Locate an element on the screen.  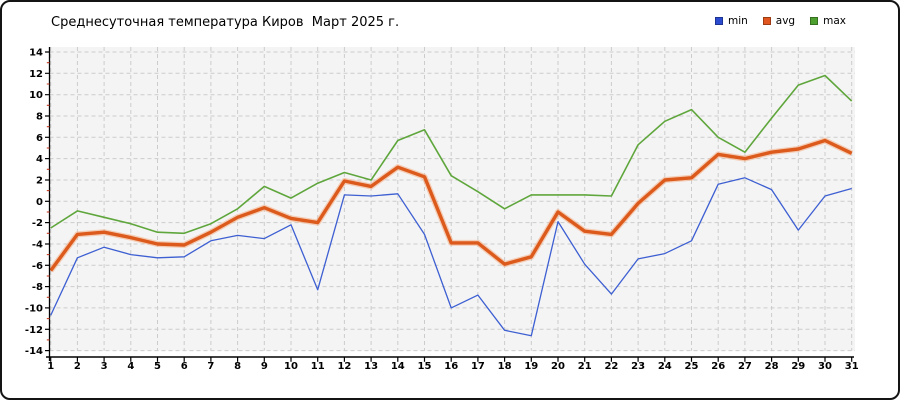
x-tick-label: 20 is located at coordinates (558, 366).